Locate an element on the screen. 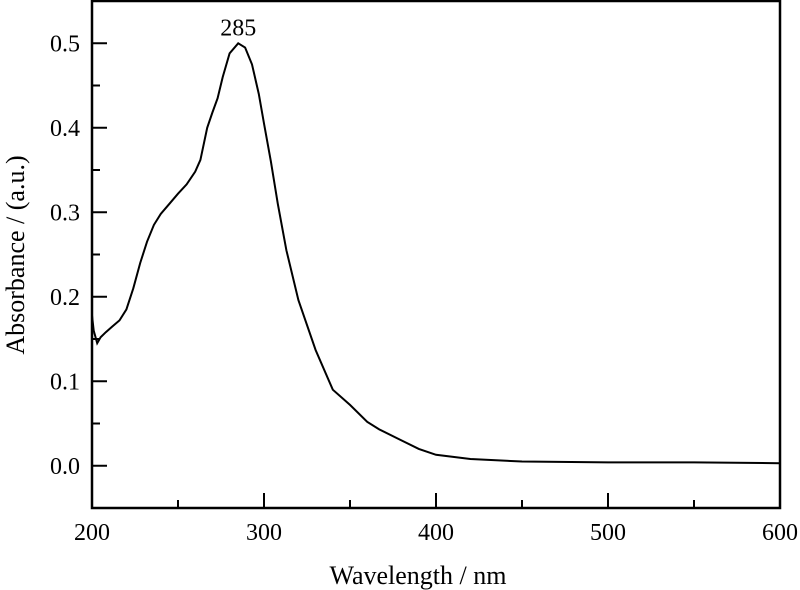 This screenshot has height=590, width=800. y-tick-label: 0.0 is located at coordinates (65, 467).